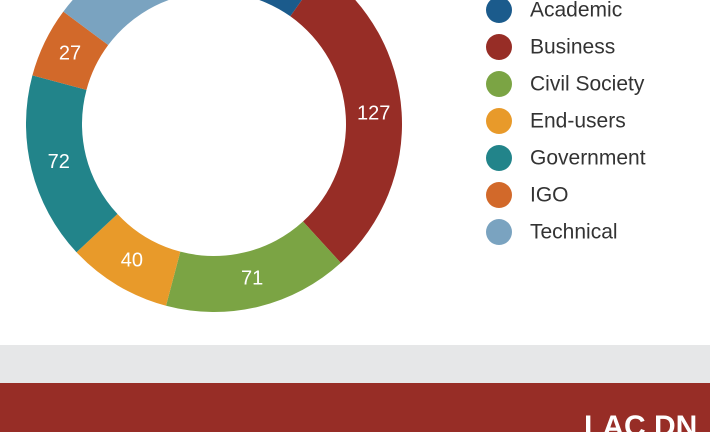 This screenshot has height=432, width=710. What do you see at coordinates (572, 47) in the screenshot?
I see `legend-label: Business` at bounding box center [572, 47].